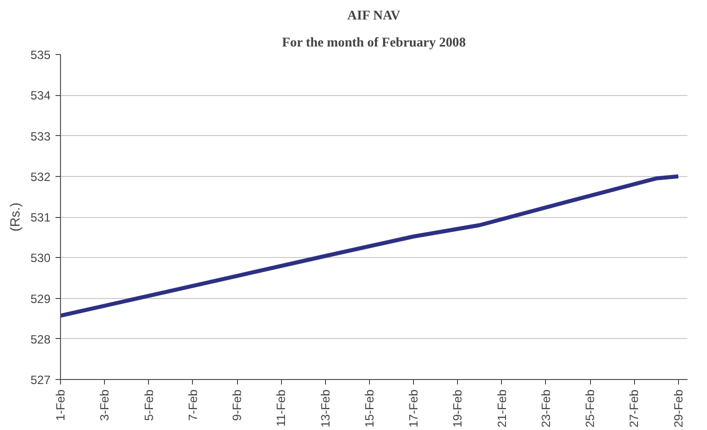 The image size is (707, 430). I want to click on x-tick-label: 3-Feb, so click(105, 405).